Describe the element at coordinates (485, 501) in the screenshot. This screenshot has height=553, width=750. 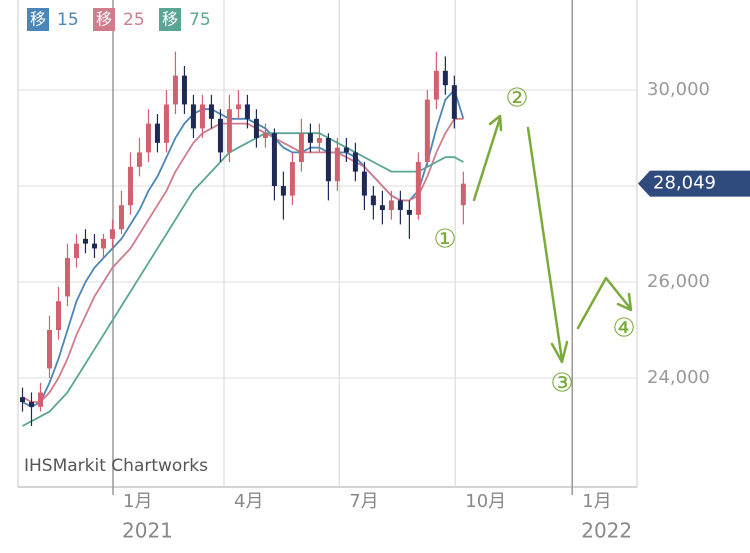
I see `x-tick-label: 10月` at that location.